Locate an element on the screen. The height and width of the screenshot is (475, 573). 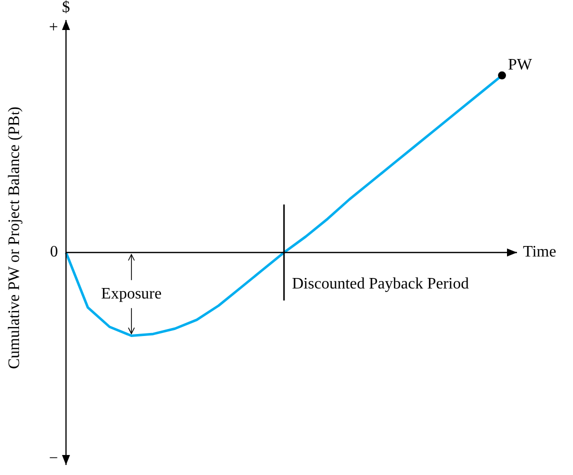
series-label: PW is located at coordinates (520, 65).